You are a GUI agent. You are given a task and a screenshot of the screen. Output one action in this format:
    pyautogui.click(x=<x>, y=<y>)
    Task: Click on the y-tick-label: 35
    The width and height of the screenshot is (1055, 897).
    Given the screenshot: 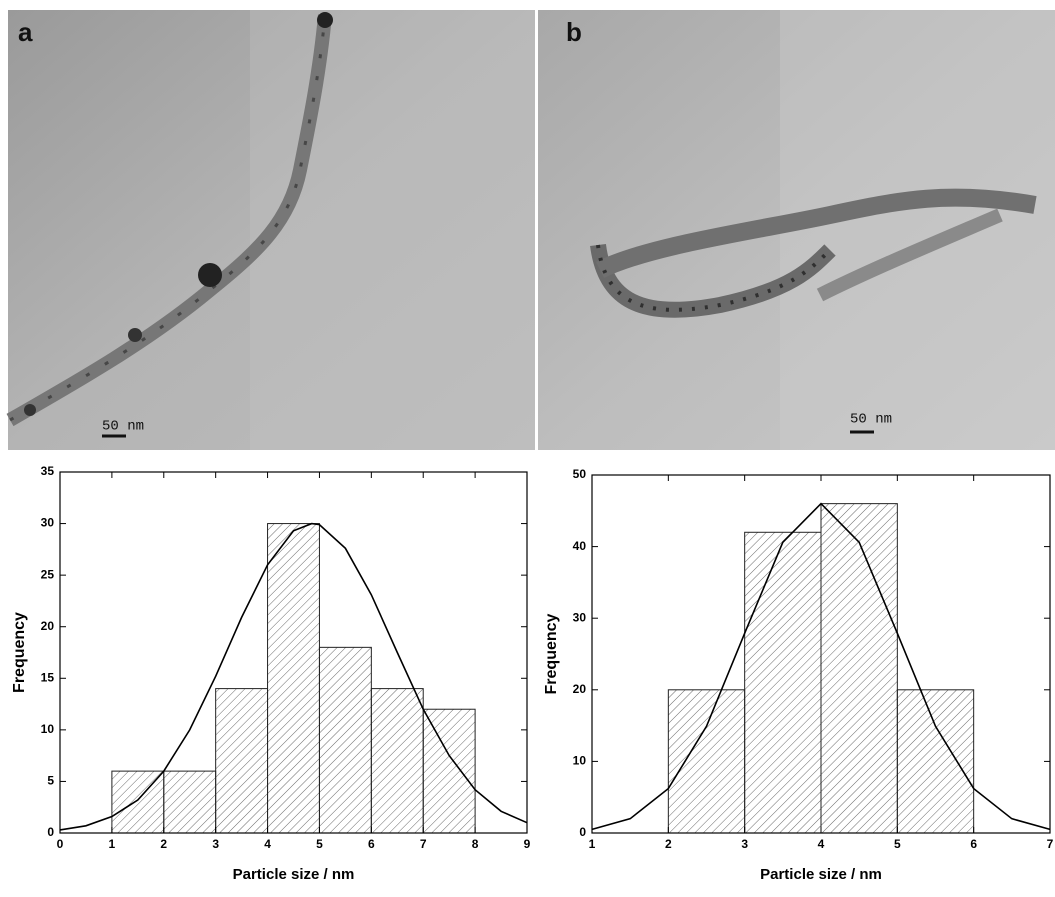 What is the action you would take?
    pyautogui.click(x=48, y=471)
    